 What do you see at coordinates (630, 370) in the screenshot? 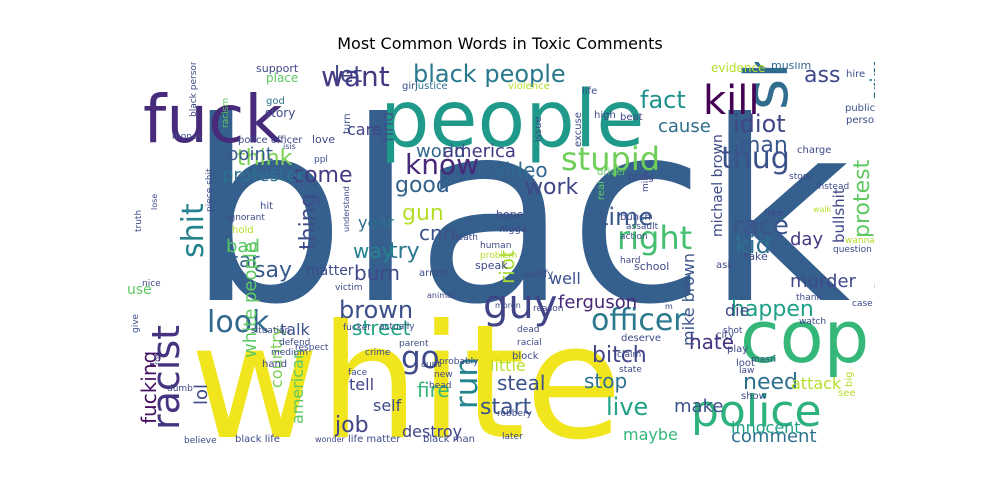
I see `word-state: state` at bounding box center [630, 370].